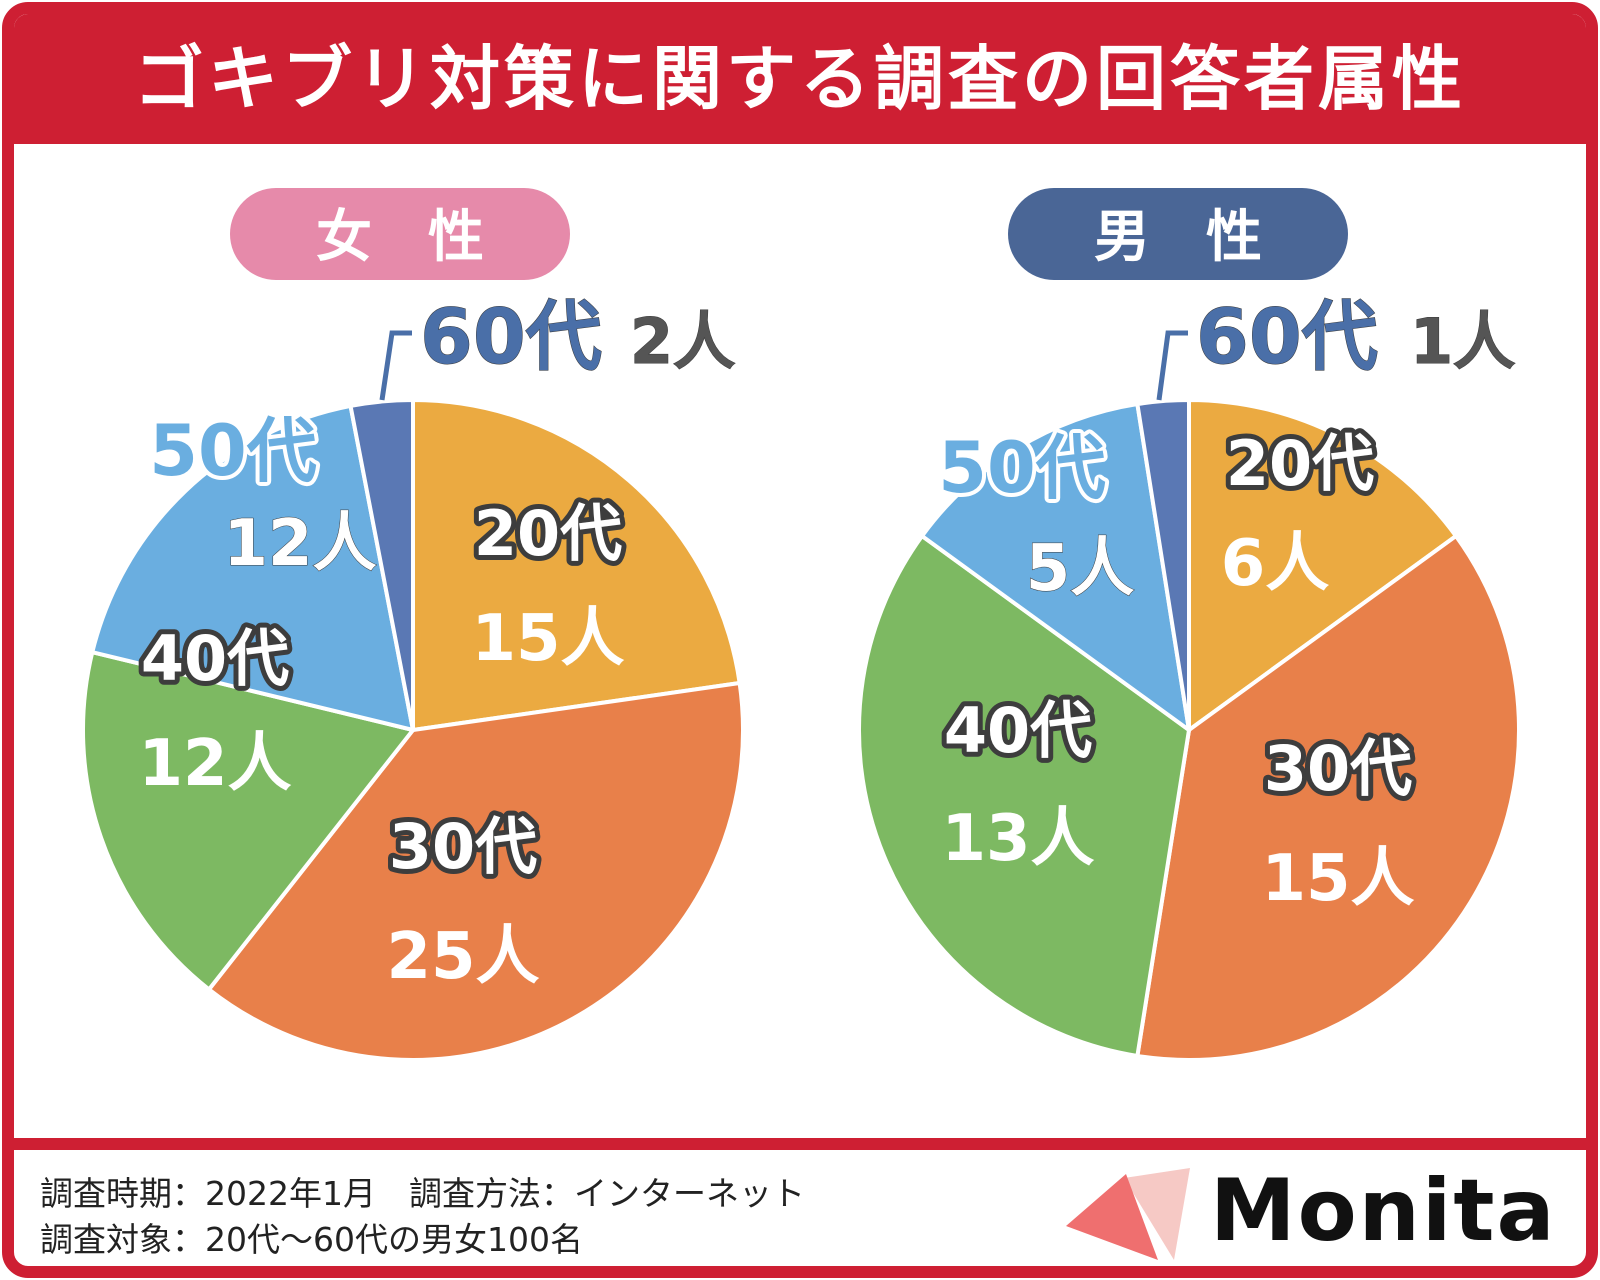 The width and height of the screenshot is (1600, 1280). What do you see at coordinates (1080, 569) in the screenshot?
I see `male-label-50s-count: 5人` at bounding box center [1080, 569].